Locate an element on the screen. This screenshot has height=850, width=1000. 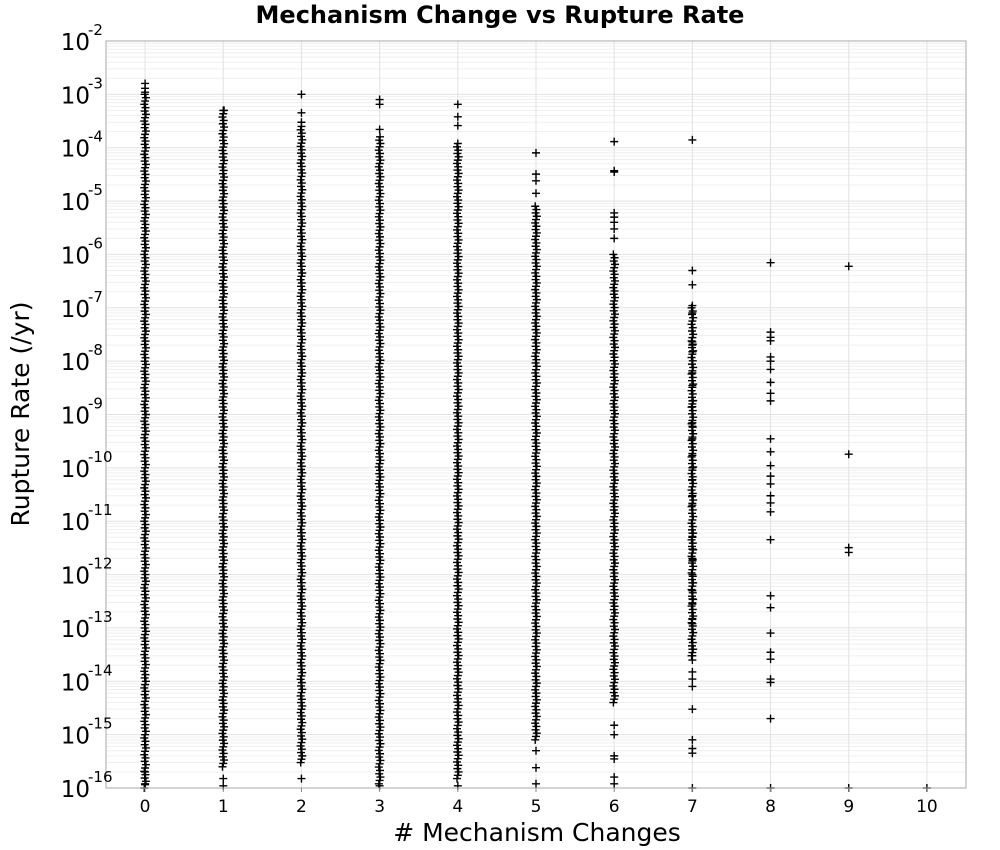
y-tick-label: 10⁻⁷ is located at coordinates (82, 305).